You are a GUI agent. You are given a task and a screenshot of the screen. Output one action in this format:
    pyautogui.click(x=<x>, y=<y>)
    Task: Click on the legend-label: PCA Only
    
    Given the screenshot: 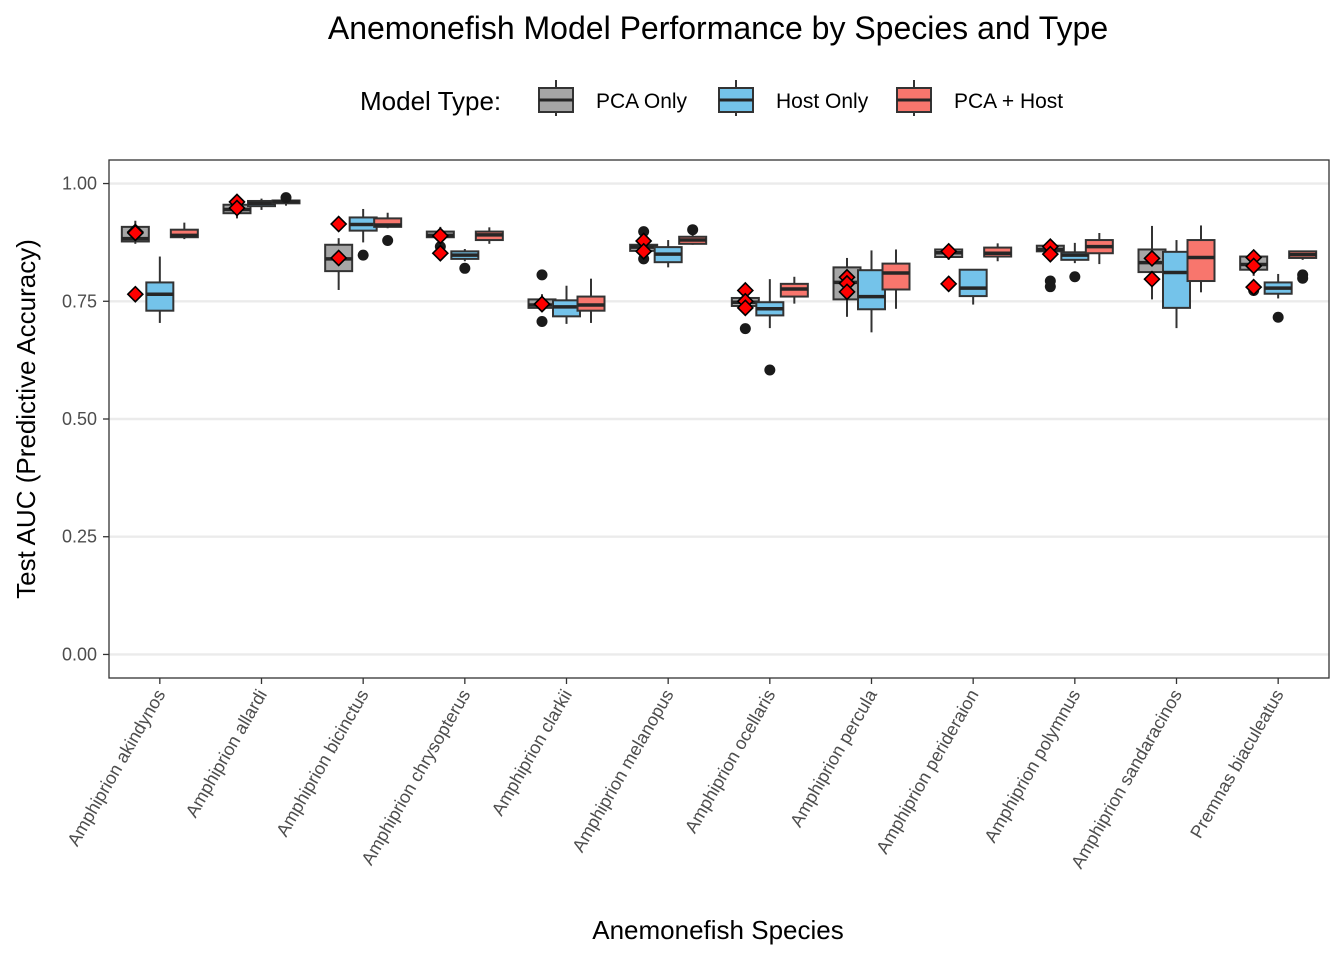 What is the action you would take?
    pyautogui.click(x=642, y=101)
    